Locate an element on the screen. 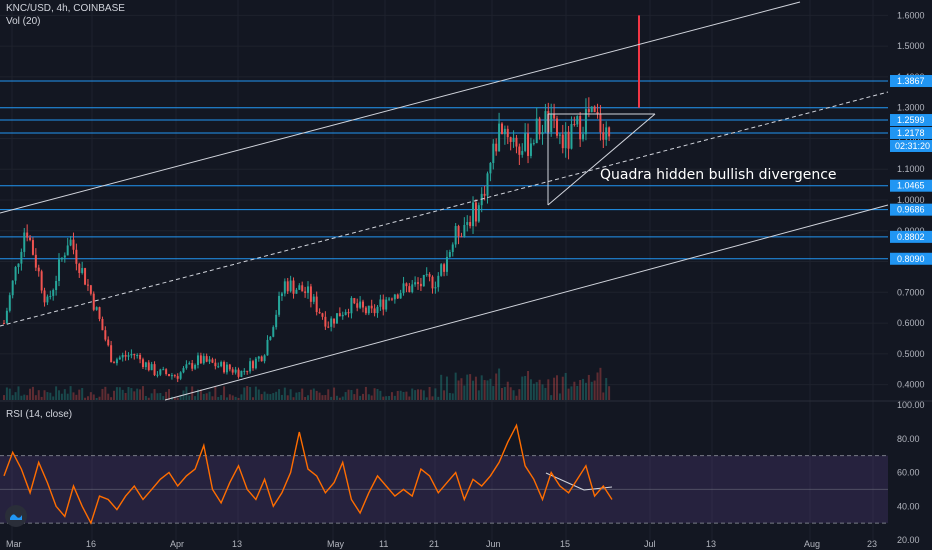 The image size is (932, 550). triangle-lower-line is located at coordinates (601, 159).